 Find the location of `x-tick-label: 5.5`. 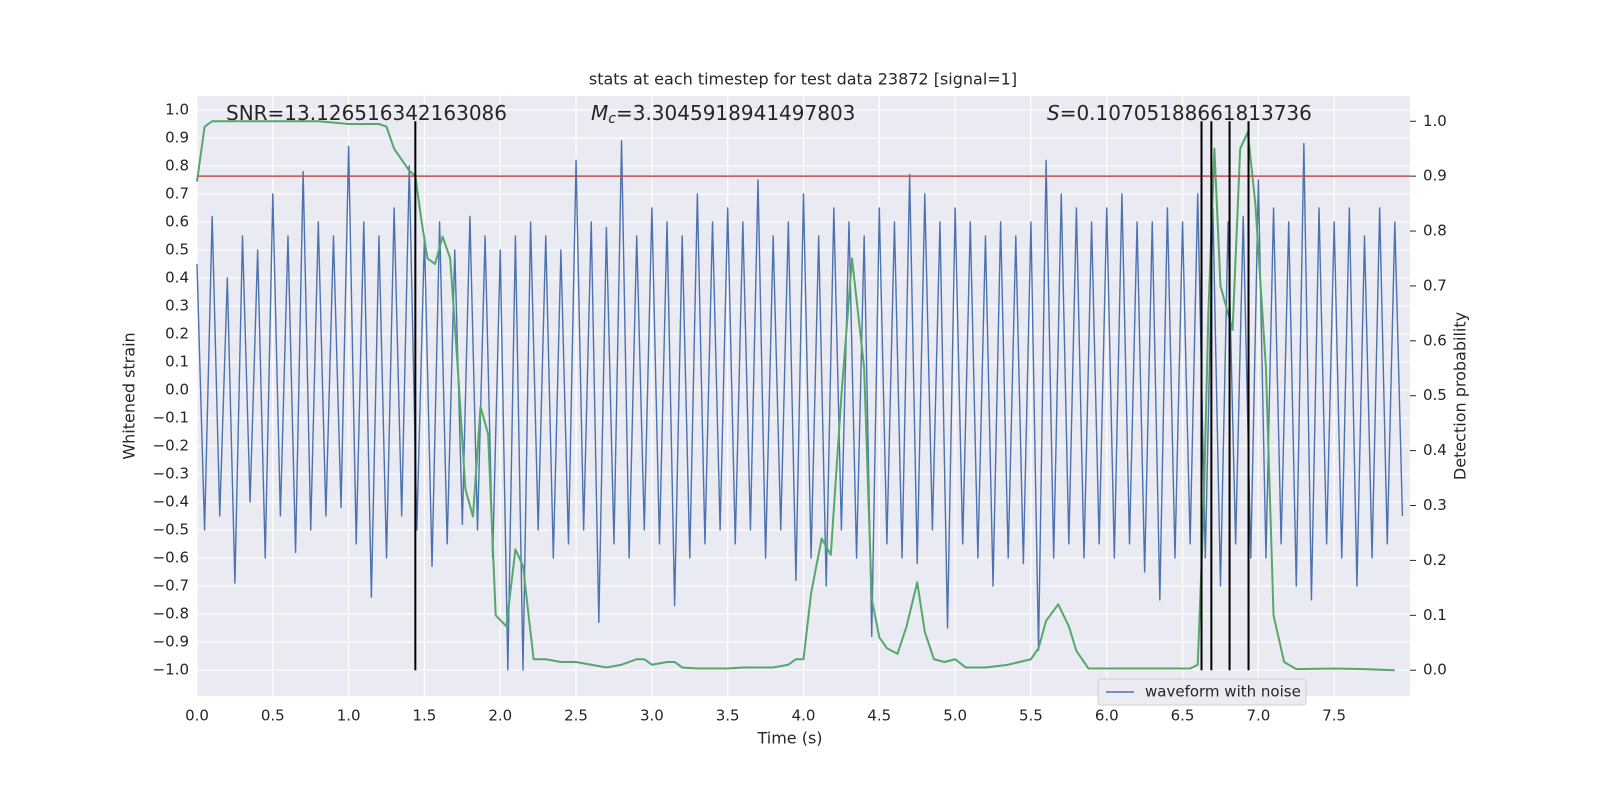

x-tick-label: 5.5 is located at coordinates (1031, 716).